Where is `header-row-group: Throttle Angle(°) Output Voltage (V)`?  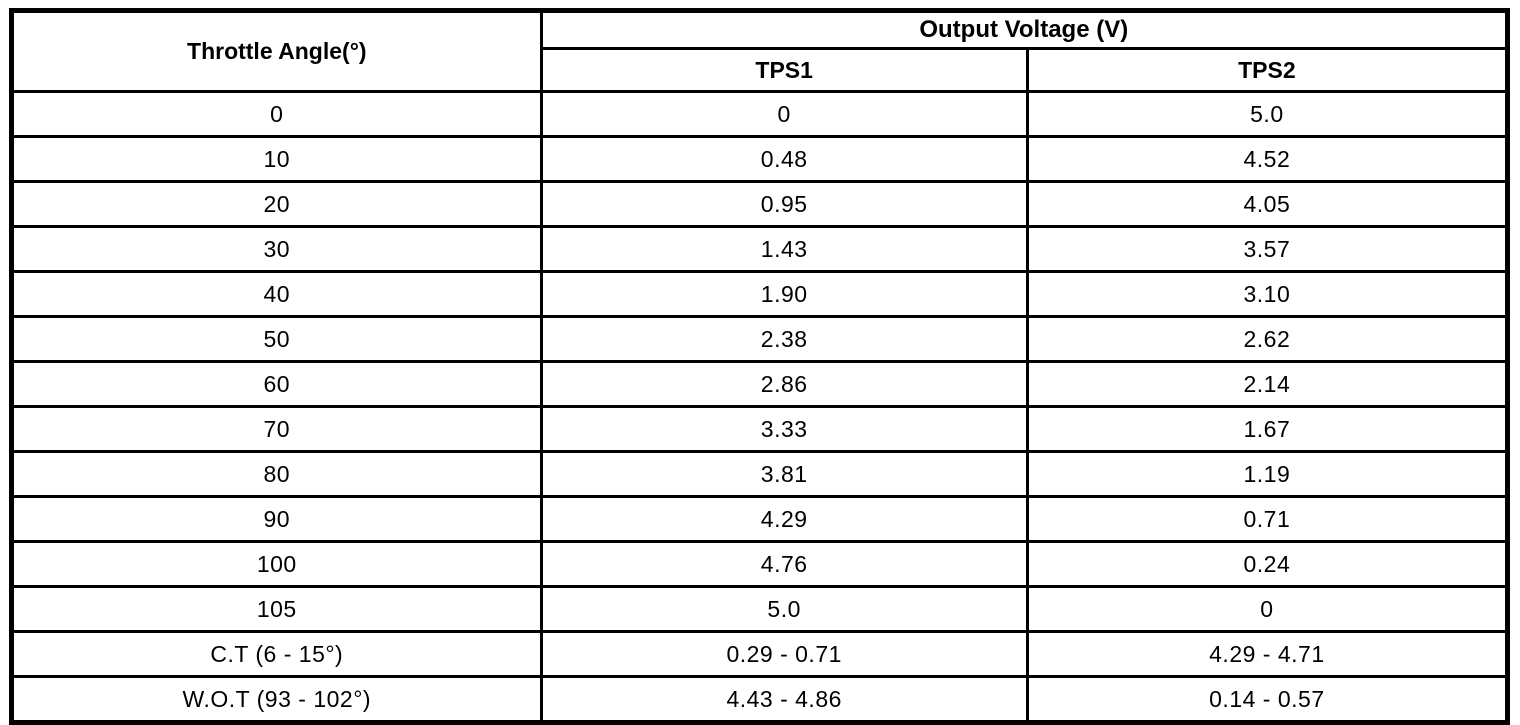
header-row-group: Throttle Angle(°) Output Voltage (V) is located at coordinates (760, 51).